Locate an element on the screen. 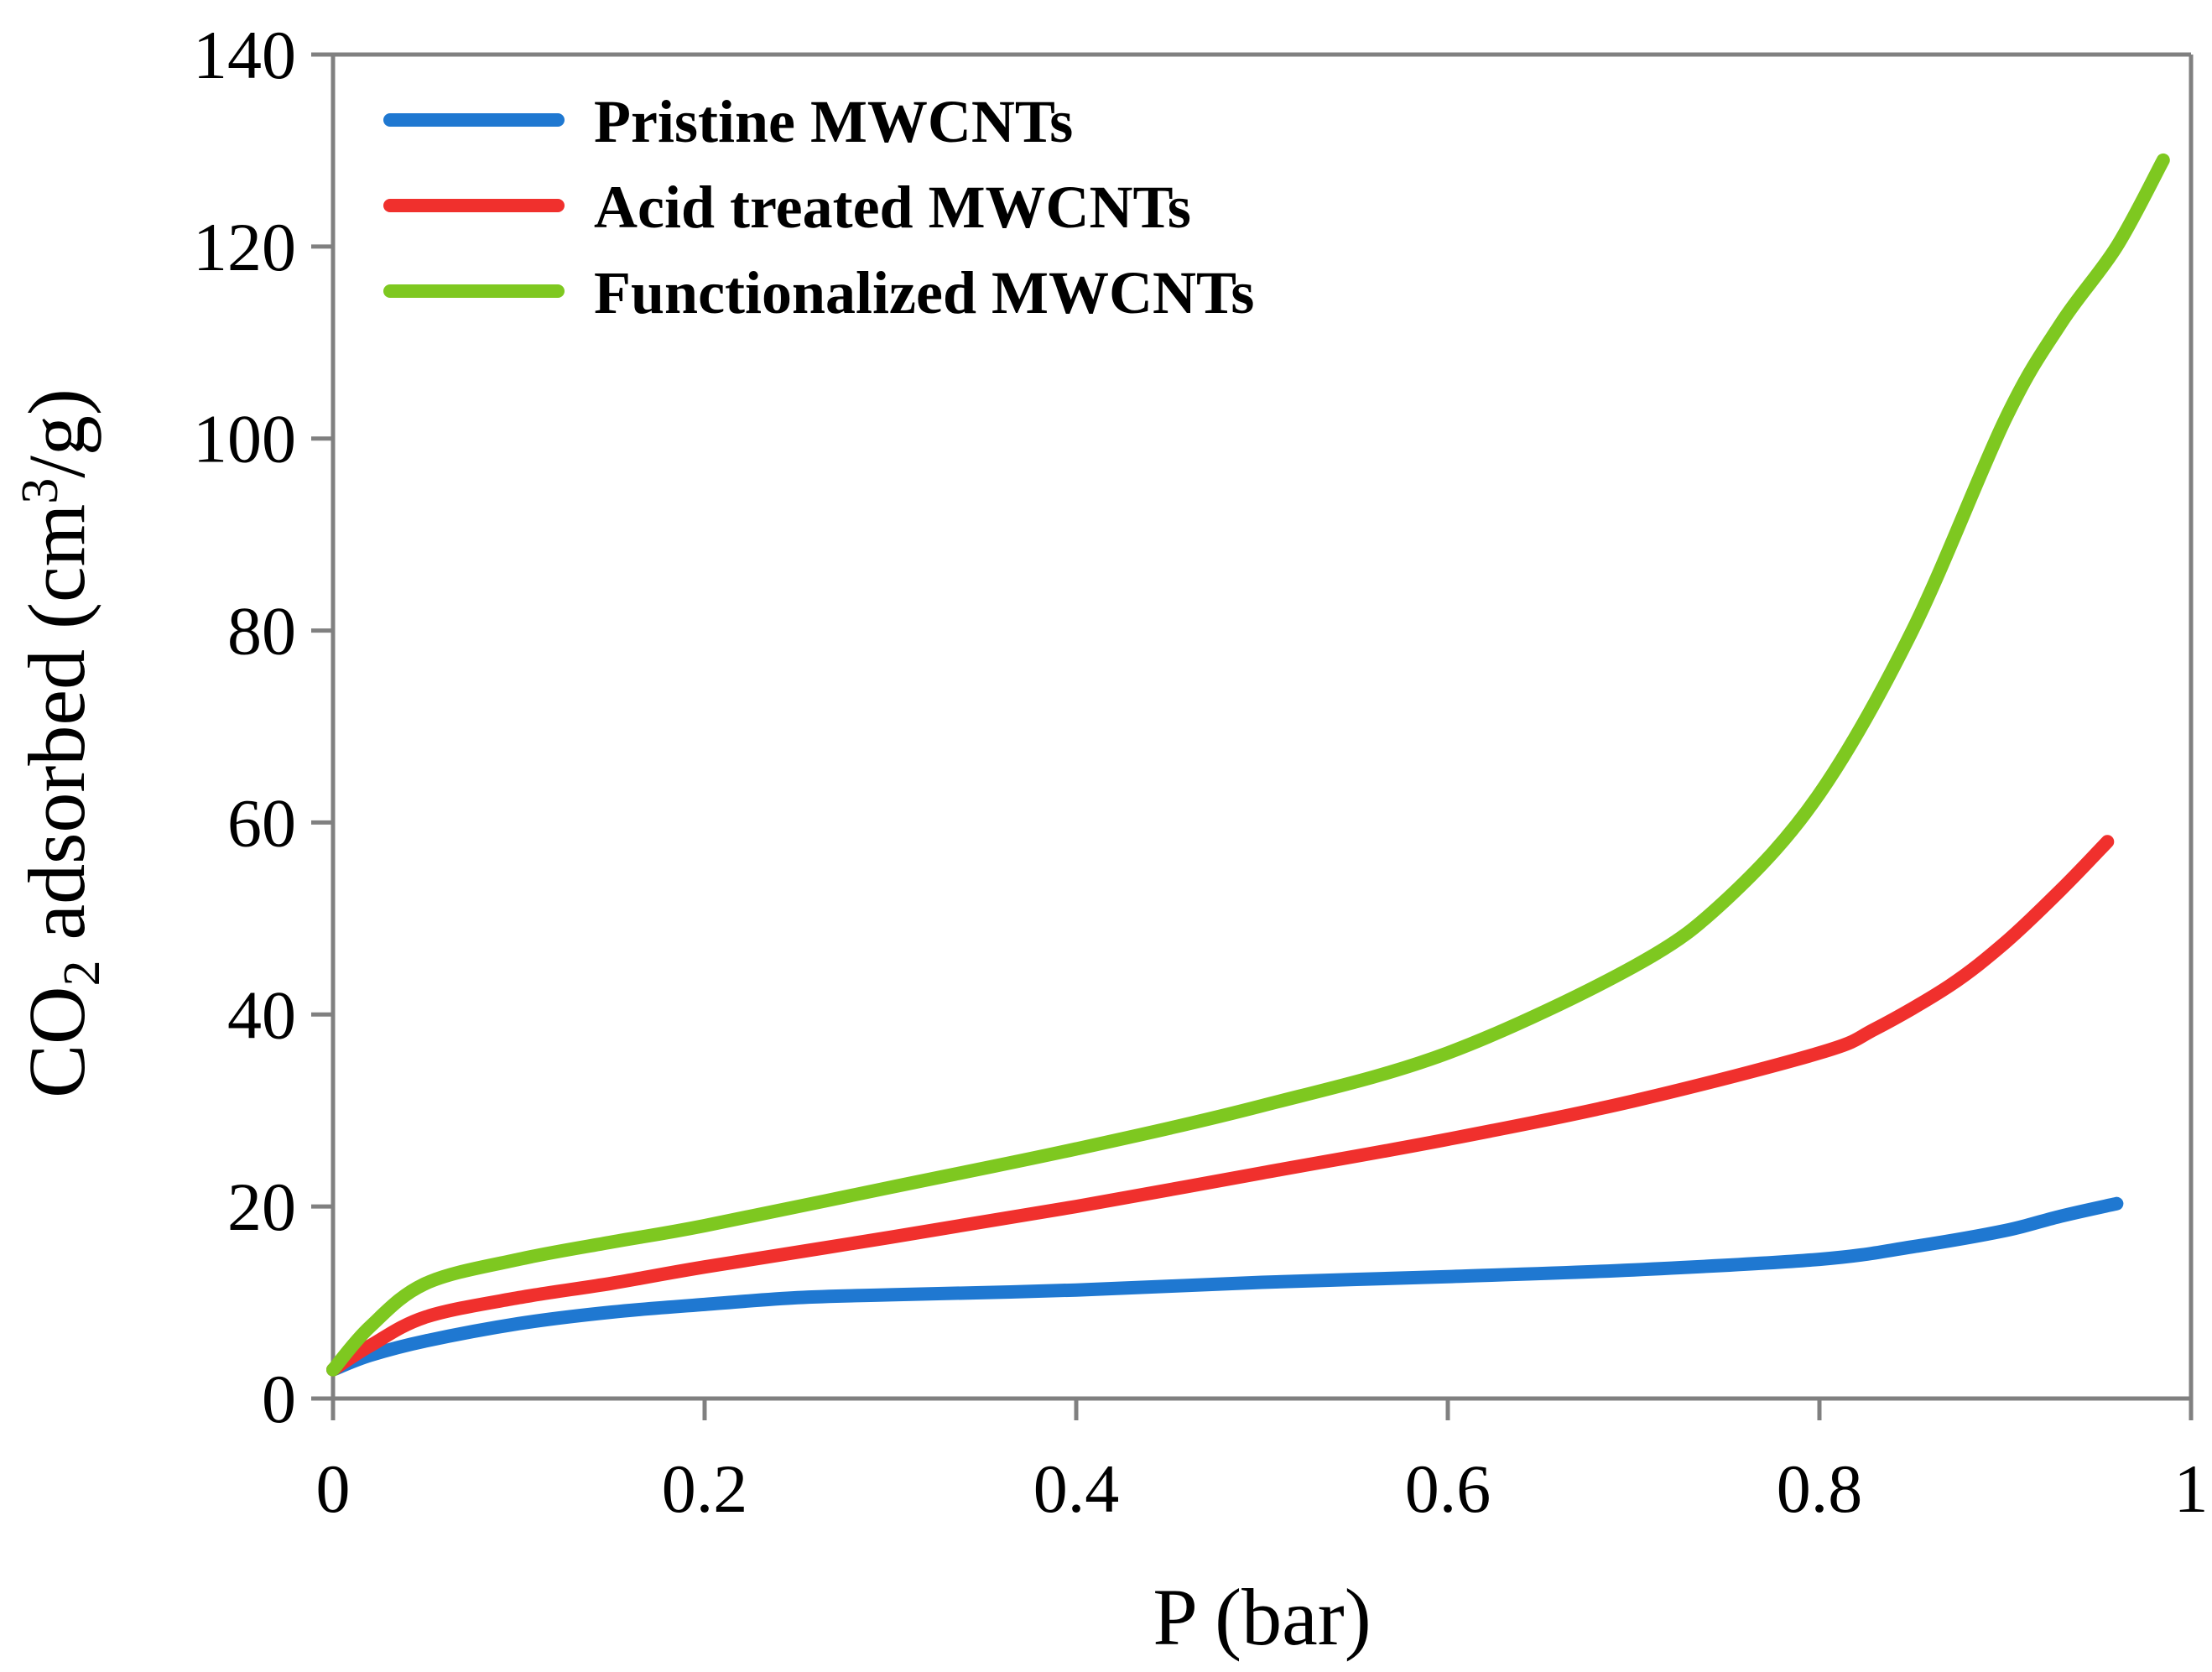  legend-label-functionalized-mwcnts: Functionalized MWCNTs is located at coordinates (924, 292).